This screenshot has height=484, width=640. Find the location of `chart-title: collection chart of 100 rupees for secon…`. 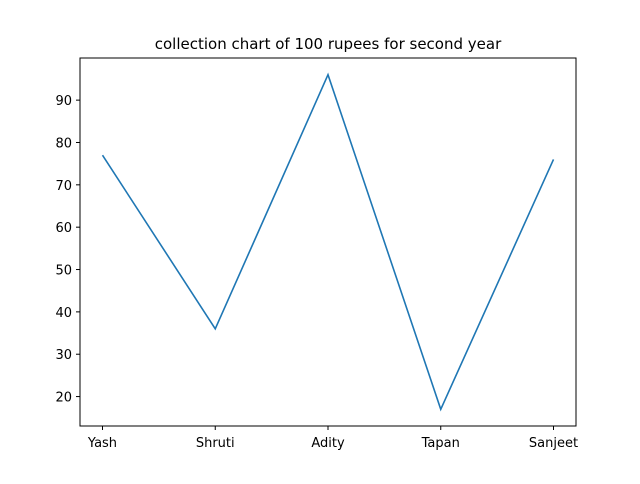

chart-title: collection chart of 100 rupees for secon… is located at coordinates (328, 44).